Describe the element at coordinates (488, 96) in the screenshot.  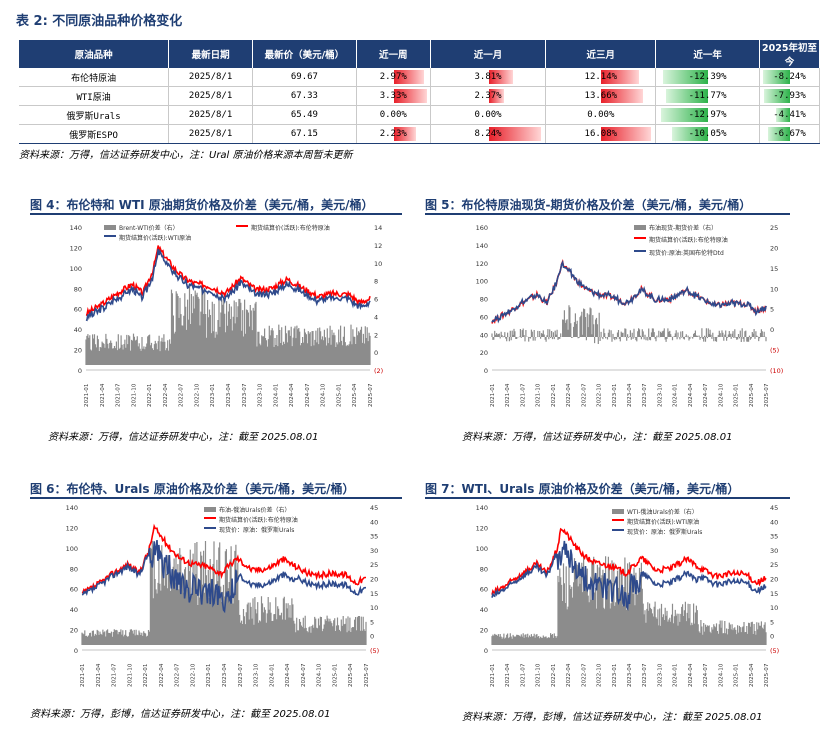
I see `change-cell: 2.37%` at that location.